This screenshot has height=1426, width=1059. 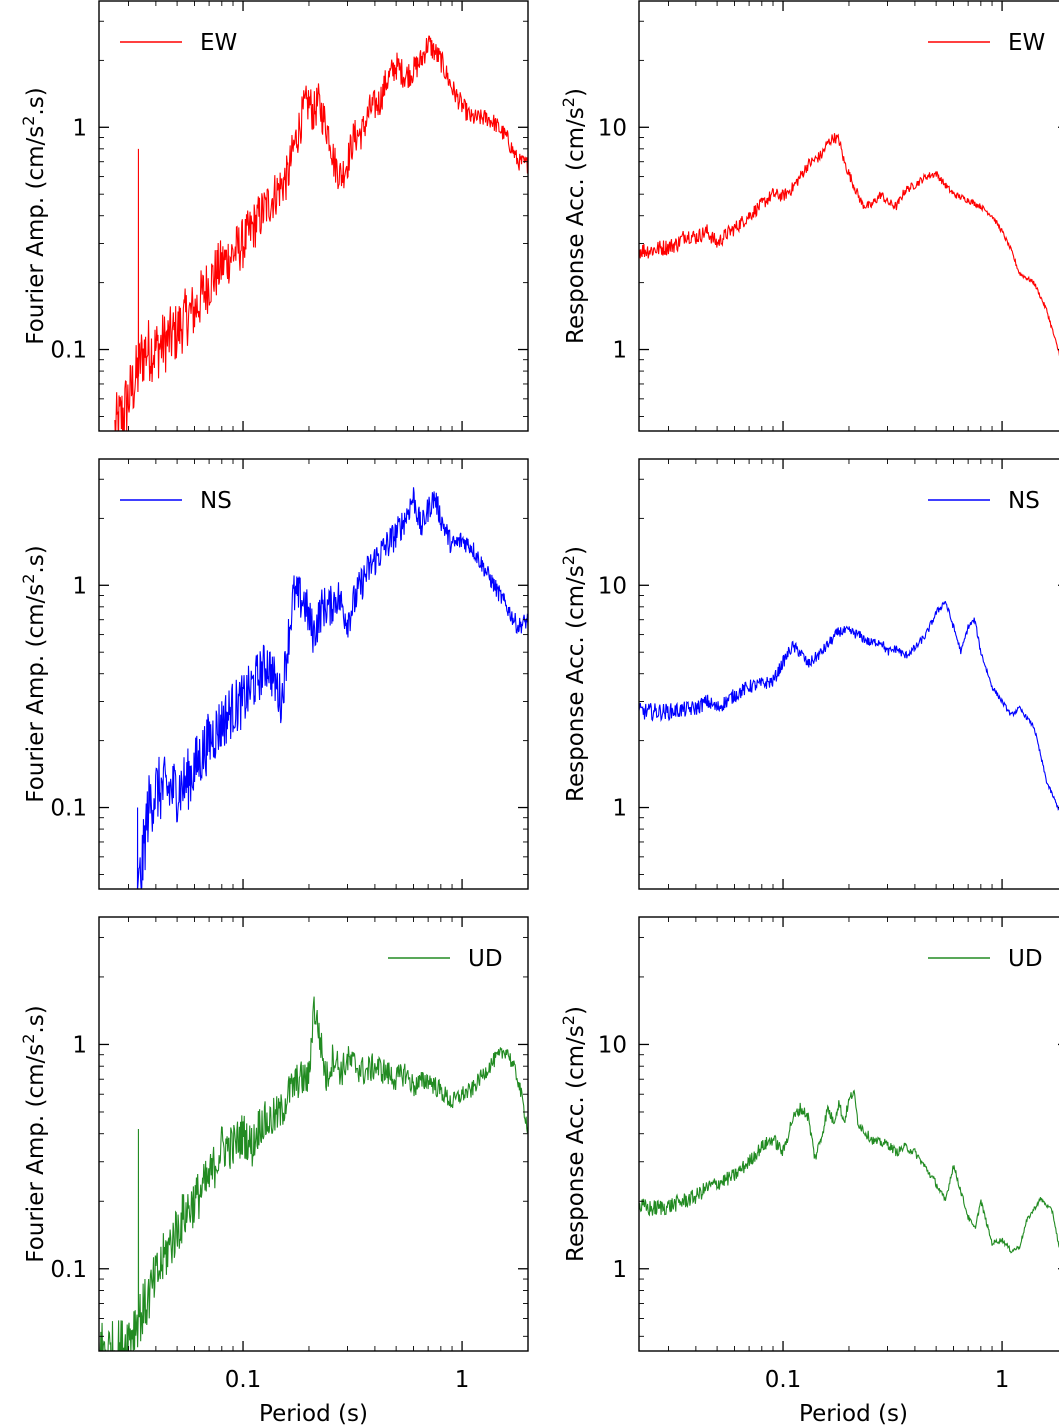 I want to click on chart-panel-fourier-ew: 0.1 1 Fourier Amp. (cm/s2.s) EW, so click(x=274, y=216).